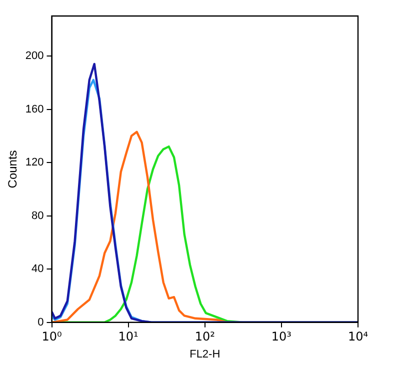  What do you see at coordinates (38, 216) in the screenshot?
I see `y-tick-label: 80` at bounding box center [38, 216].